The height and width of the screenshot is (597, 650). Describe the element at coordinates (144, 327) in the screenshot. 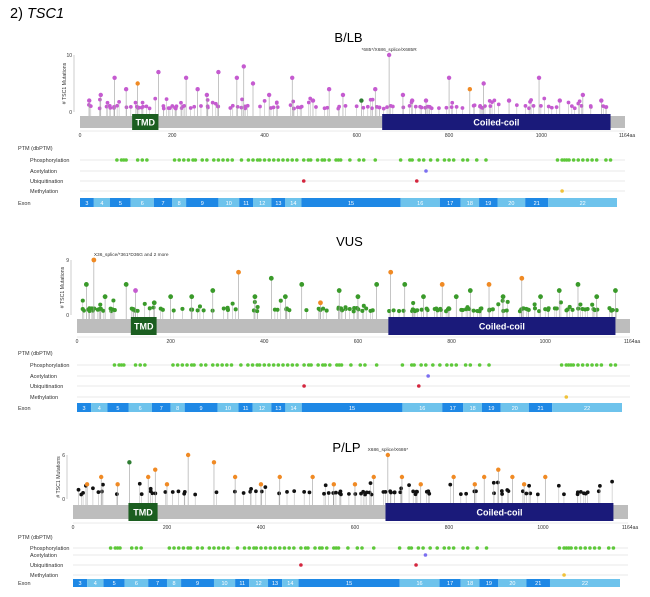

I see `tmd-label: TMD` at that location.